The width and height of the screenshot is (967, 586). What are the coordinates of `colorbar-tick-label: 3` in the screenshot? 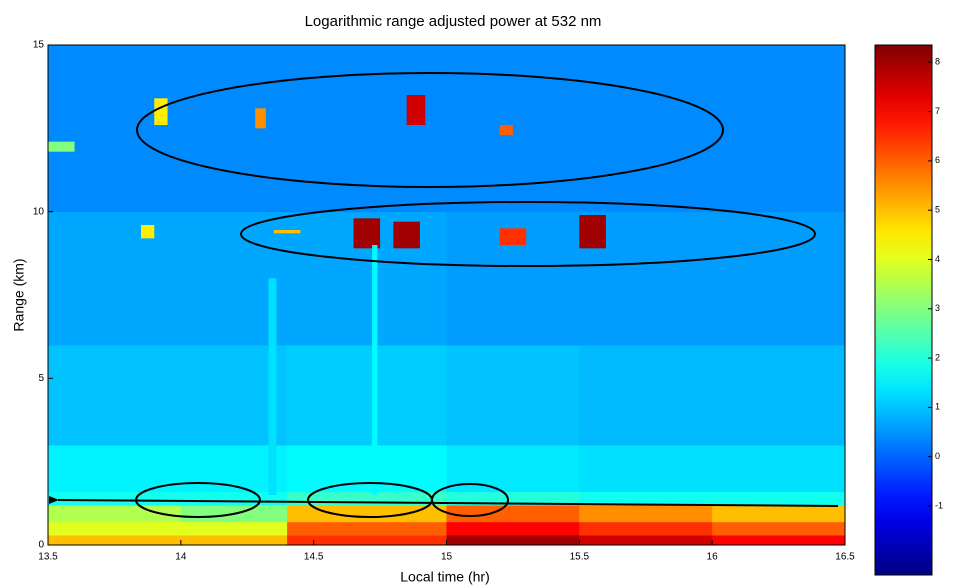 It's located at (937, 308).